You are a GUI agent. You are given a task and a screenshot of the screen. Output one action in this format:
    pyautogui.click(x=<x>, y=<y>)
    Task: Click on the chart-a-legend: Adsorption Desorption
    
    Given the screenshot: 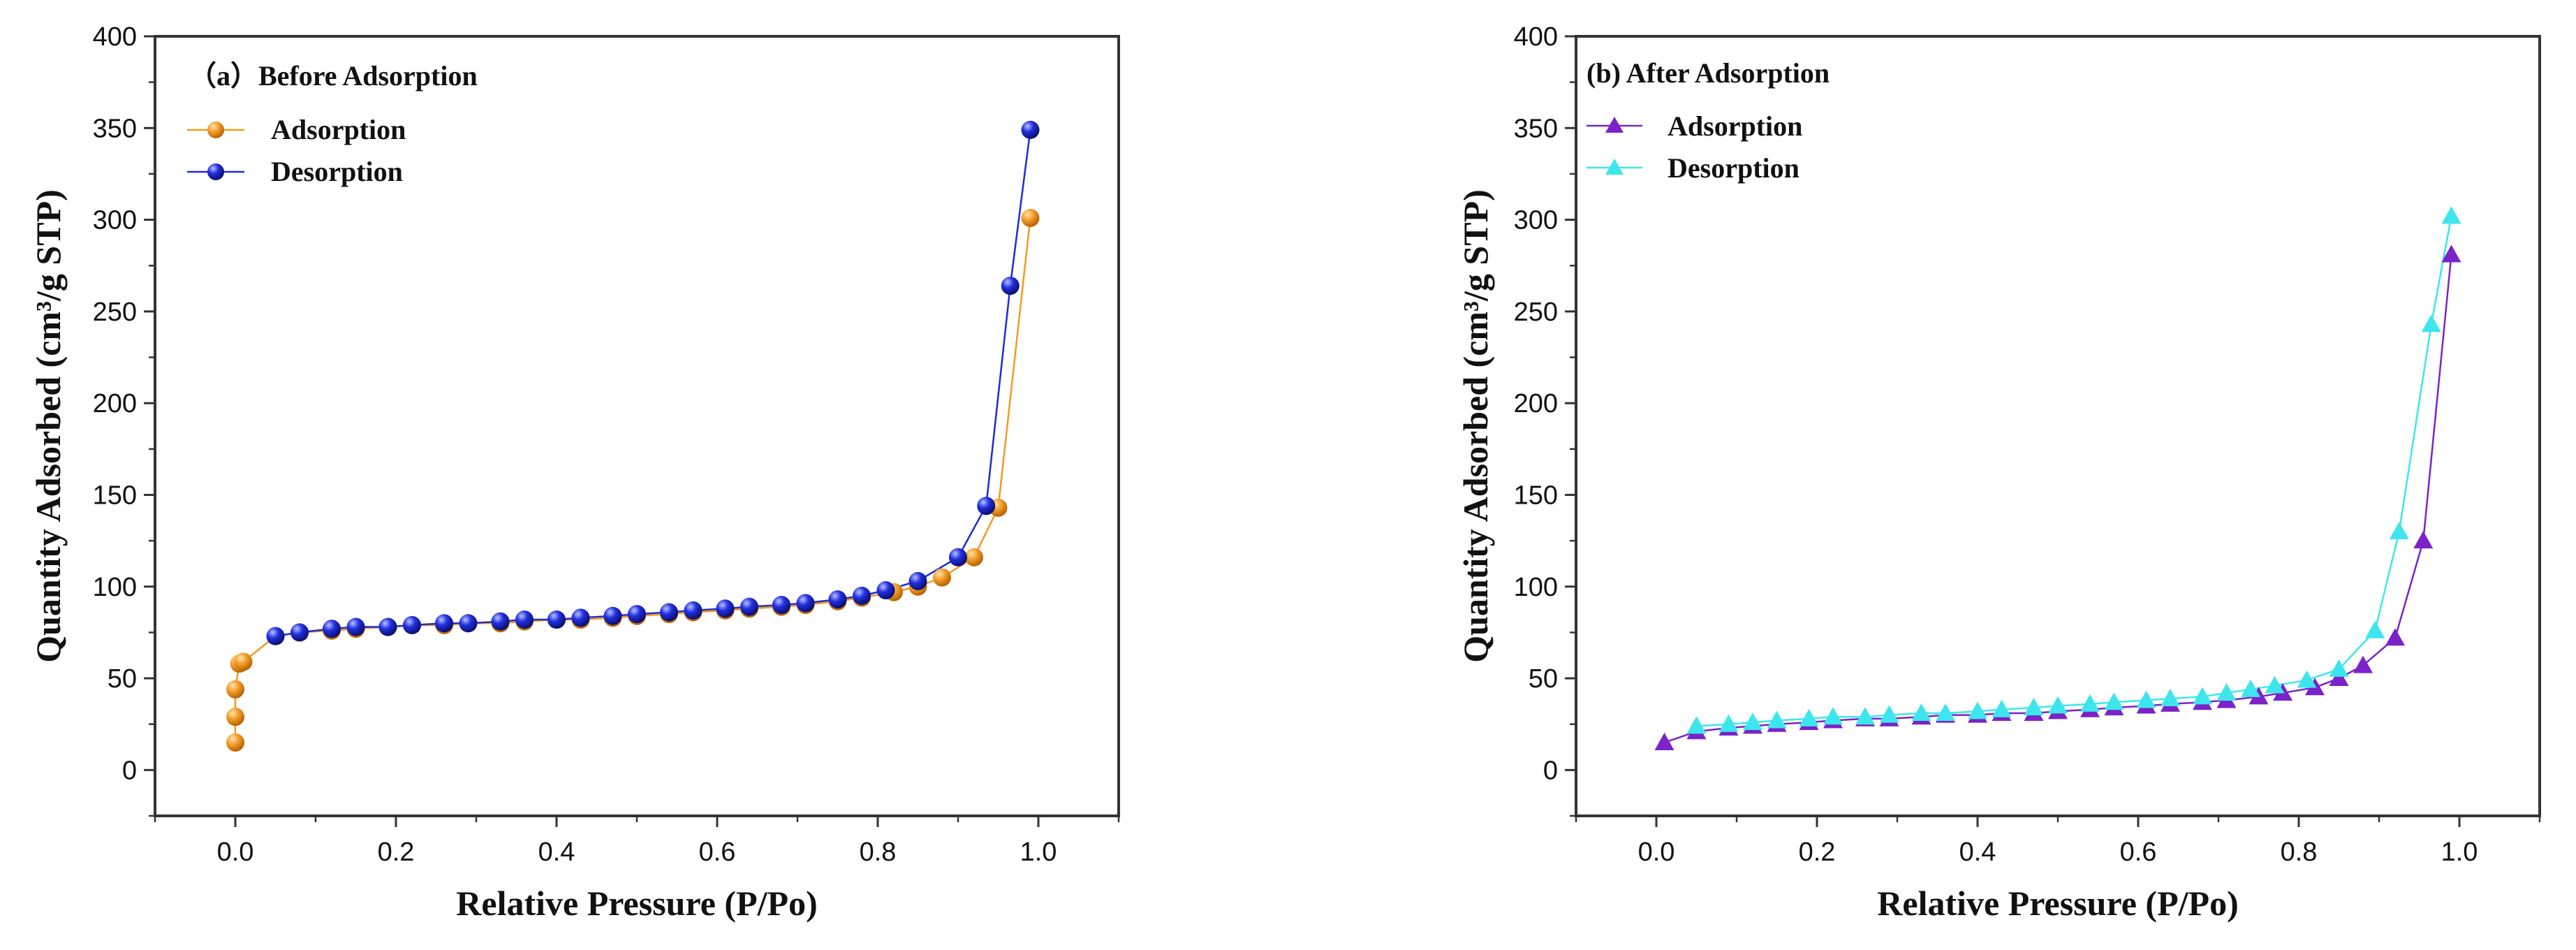 What is the action you would take?
    pyautogui.click(x=296, y=150)
    